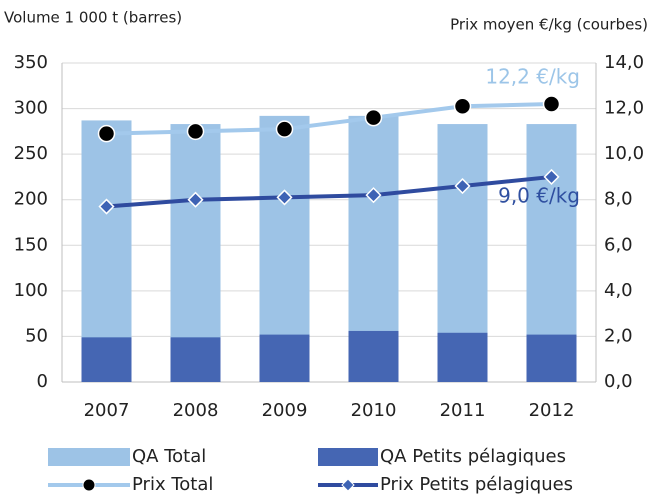 Image resolution: width=652 pixels, height=497 pixels. I want to click on x-tick-label: 2011, so click(463, 410).